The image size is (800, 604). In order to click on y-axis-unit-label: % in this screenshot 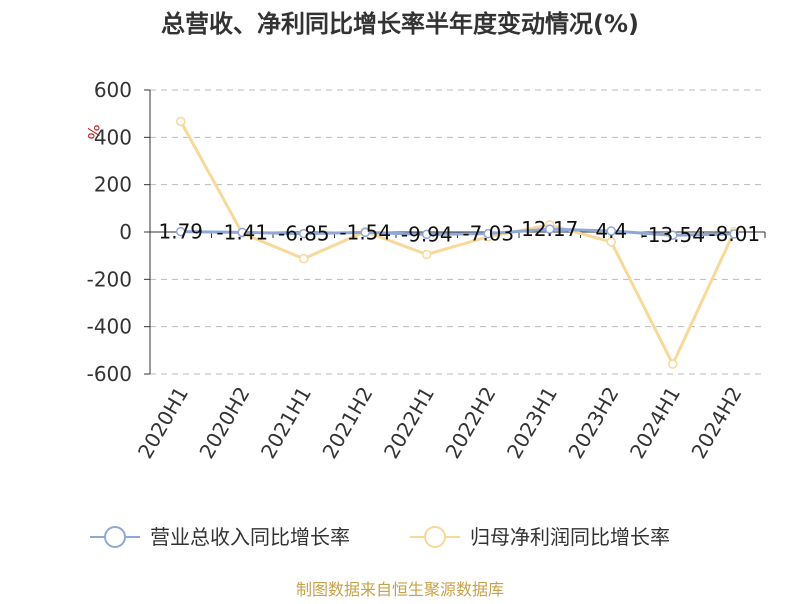, I will do `click(93, 131)`.